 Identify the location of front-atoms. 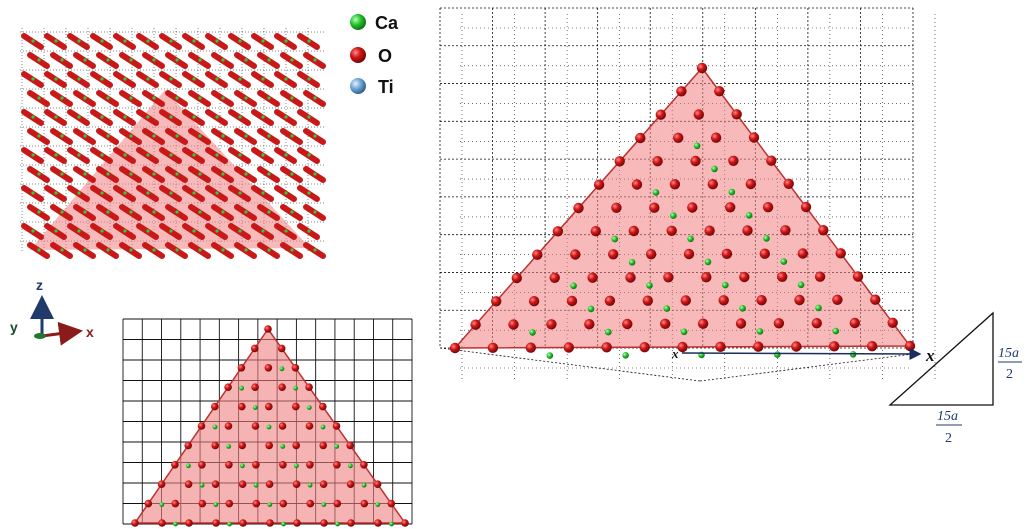
(270, 426).